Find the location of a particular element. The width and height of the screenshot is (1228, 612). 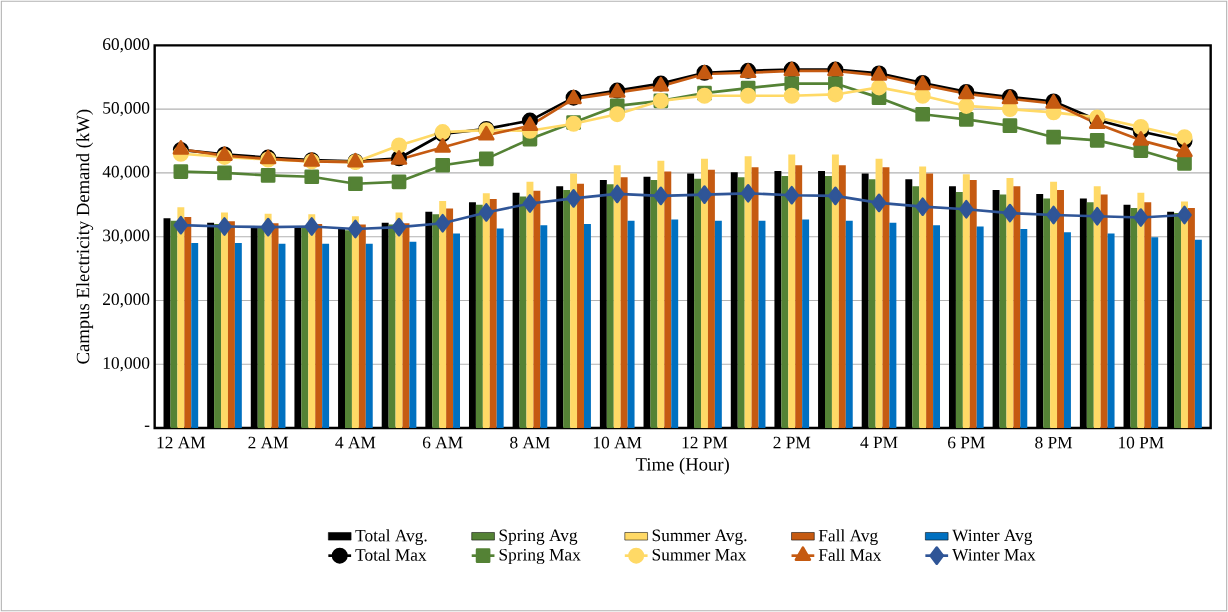

y-tick-label: 40,000 is located at coordinates (126, 172).